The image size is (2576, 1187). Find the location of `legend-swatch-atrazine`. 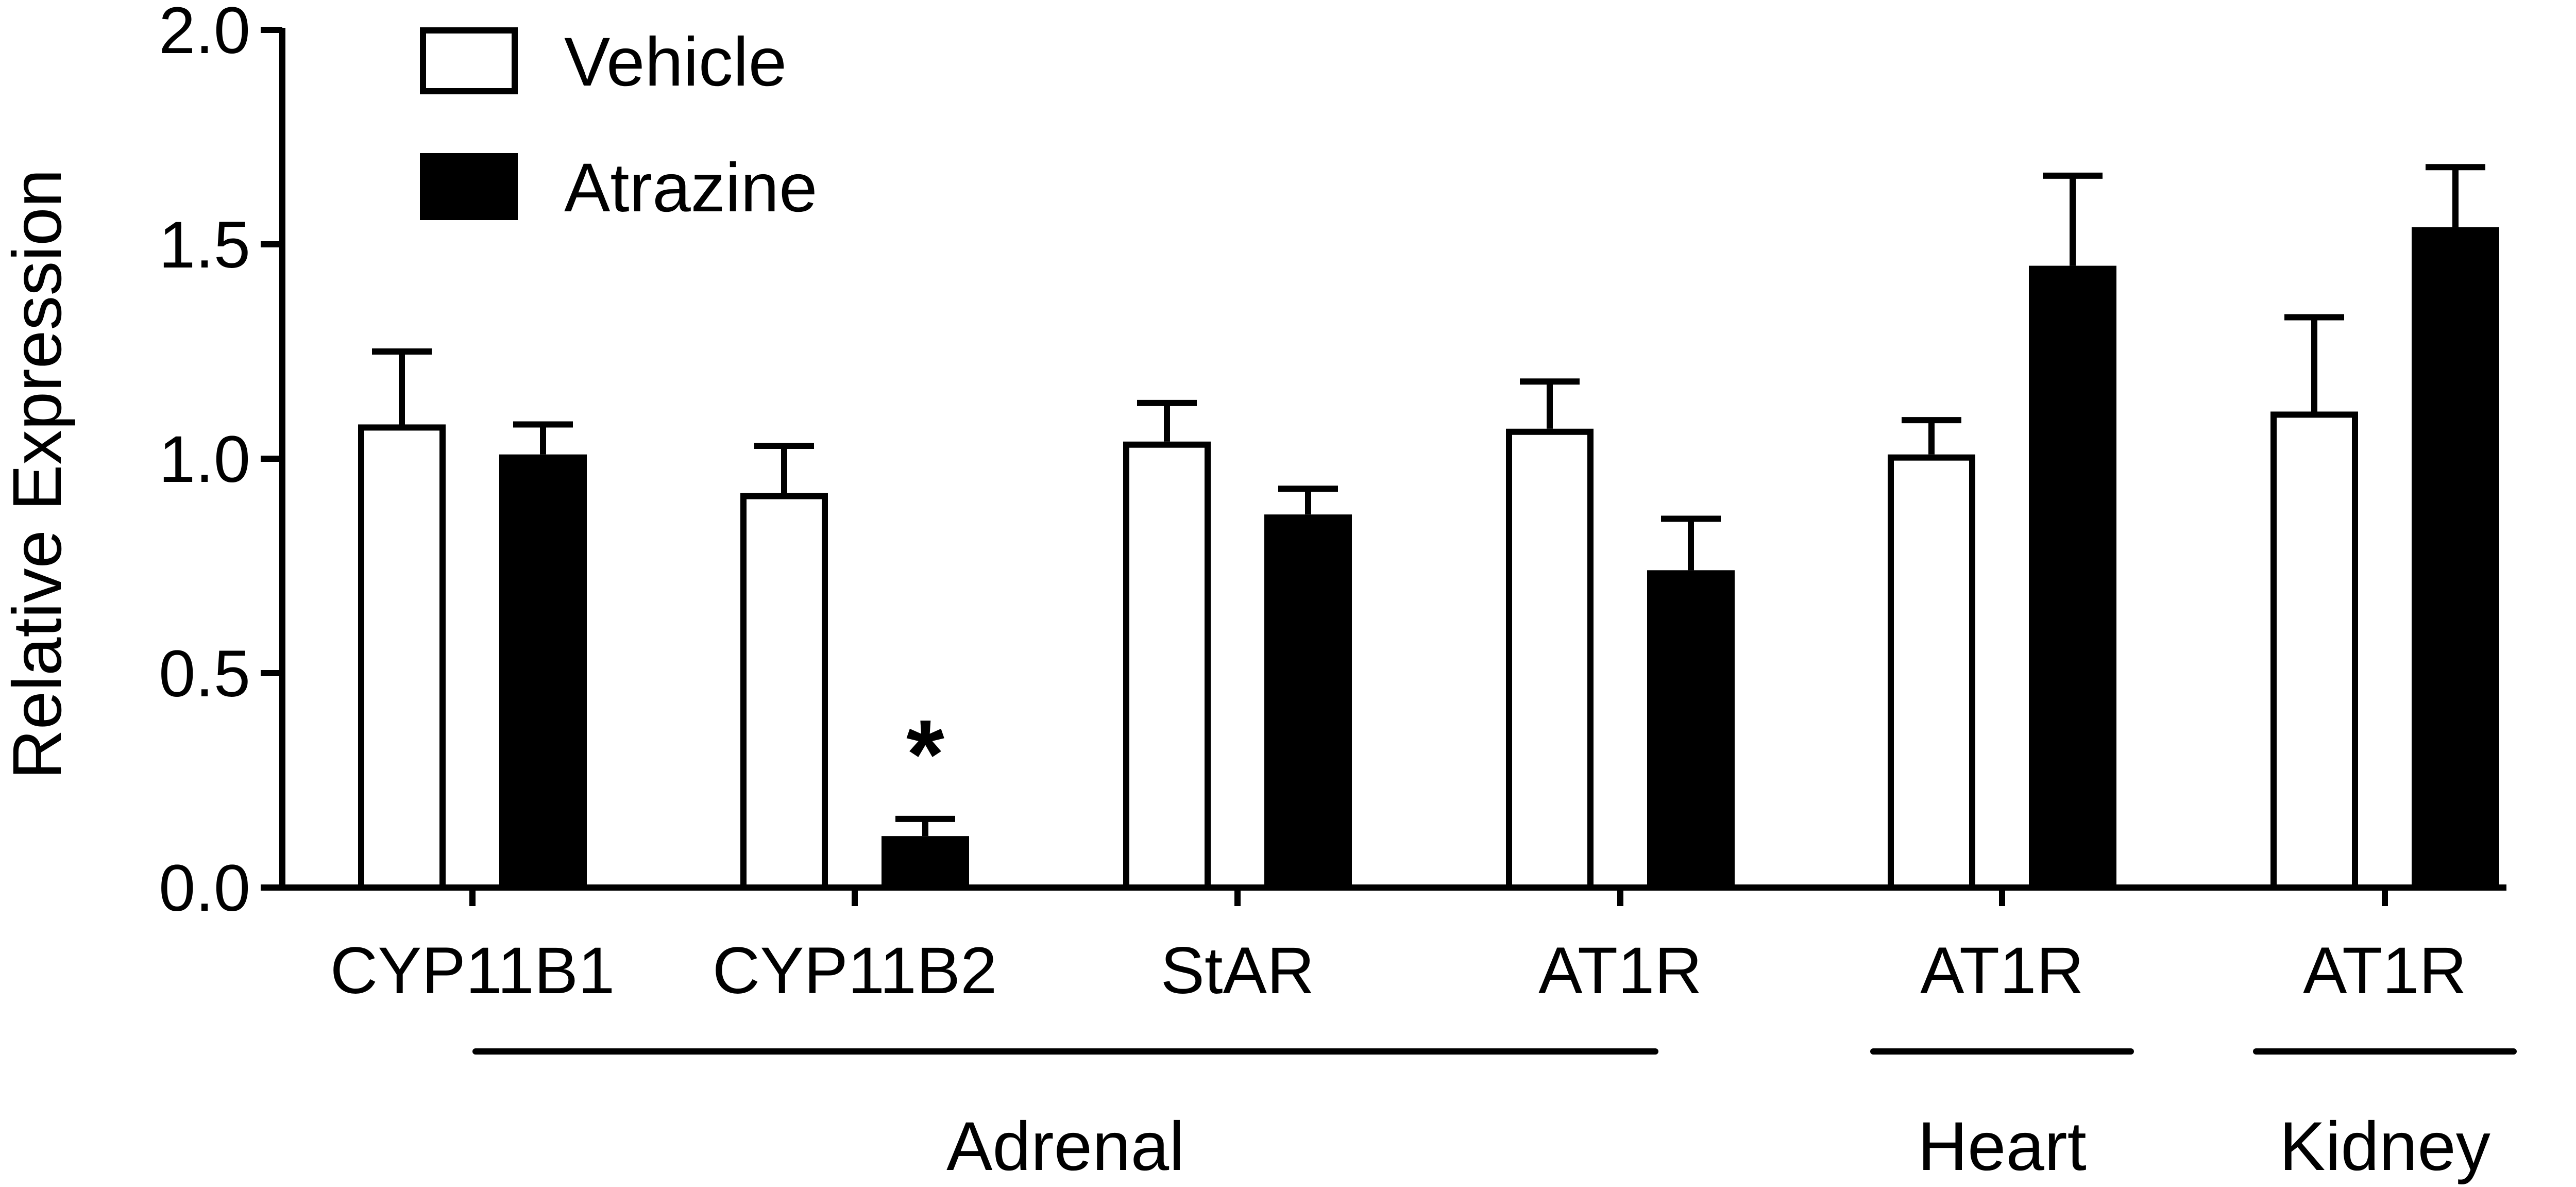

legend-swatch-atrazine is located at coordinates (469, 186).